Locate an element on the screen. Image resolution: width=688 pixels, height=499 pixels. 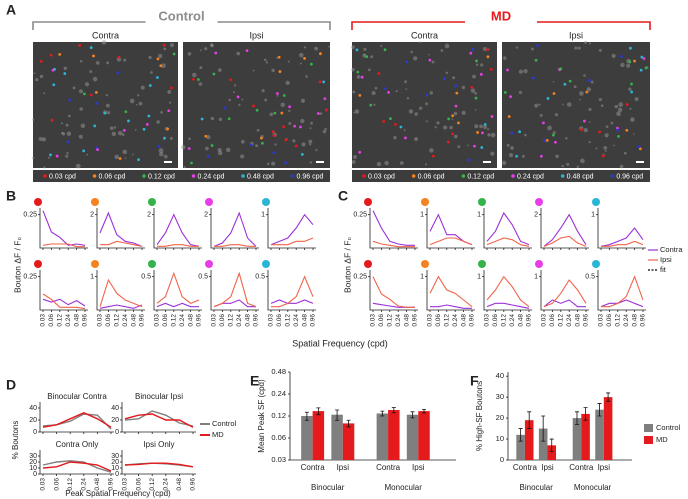
y-tick-label: 0.25 is located at coordinates (360, 277).